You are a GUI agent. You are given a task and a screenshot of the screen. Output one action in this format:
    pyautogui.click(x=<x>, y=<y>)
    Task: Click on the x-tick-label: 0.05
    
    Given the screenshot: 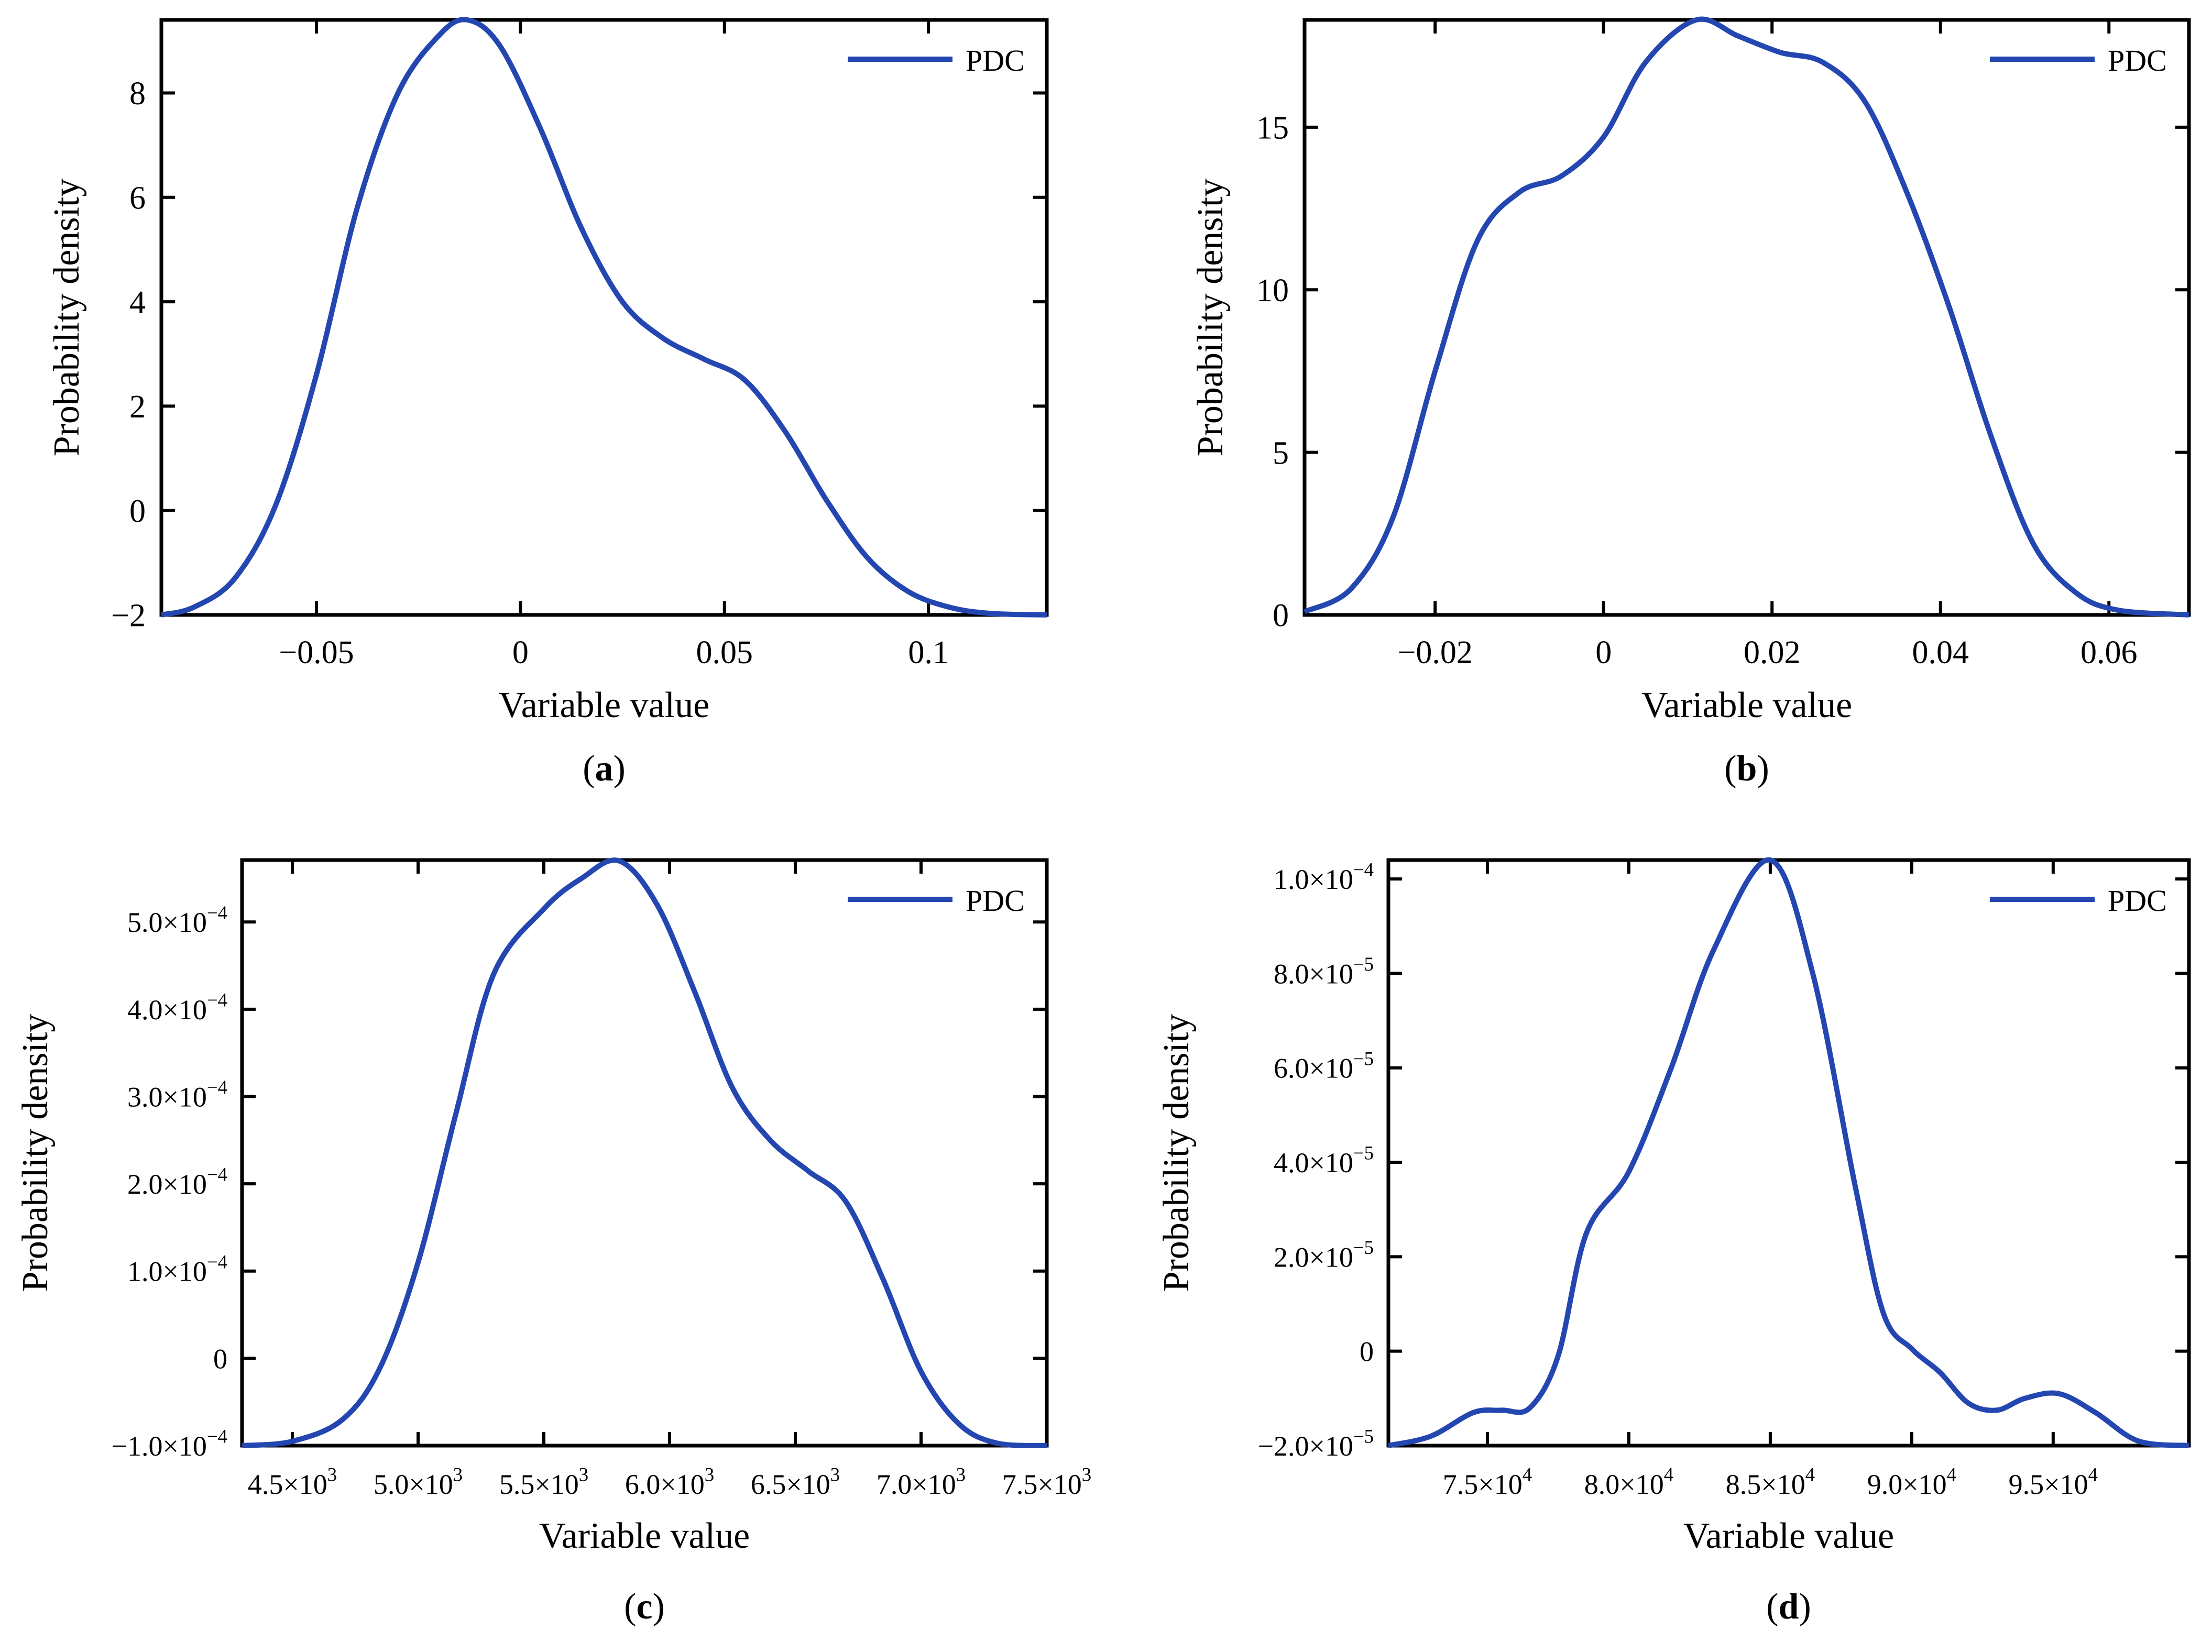 What is the action you would take?
    pyautogui.click(x=725, y=652)
    